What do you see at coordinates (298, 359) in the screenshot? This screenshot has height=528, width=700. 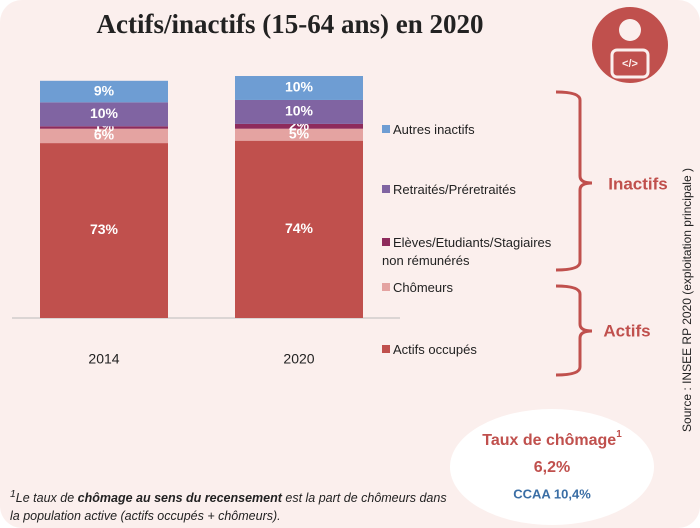 I see `x-tick-label: 2020` at bounding box center [298, 359].